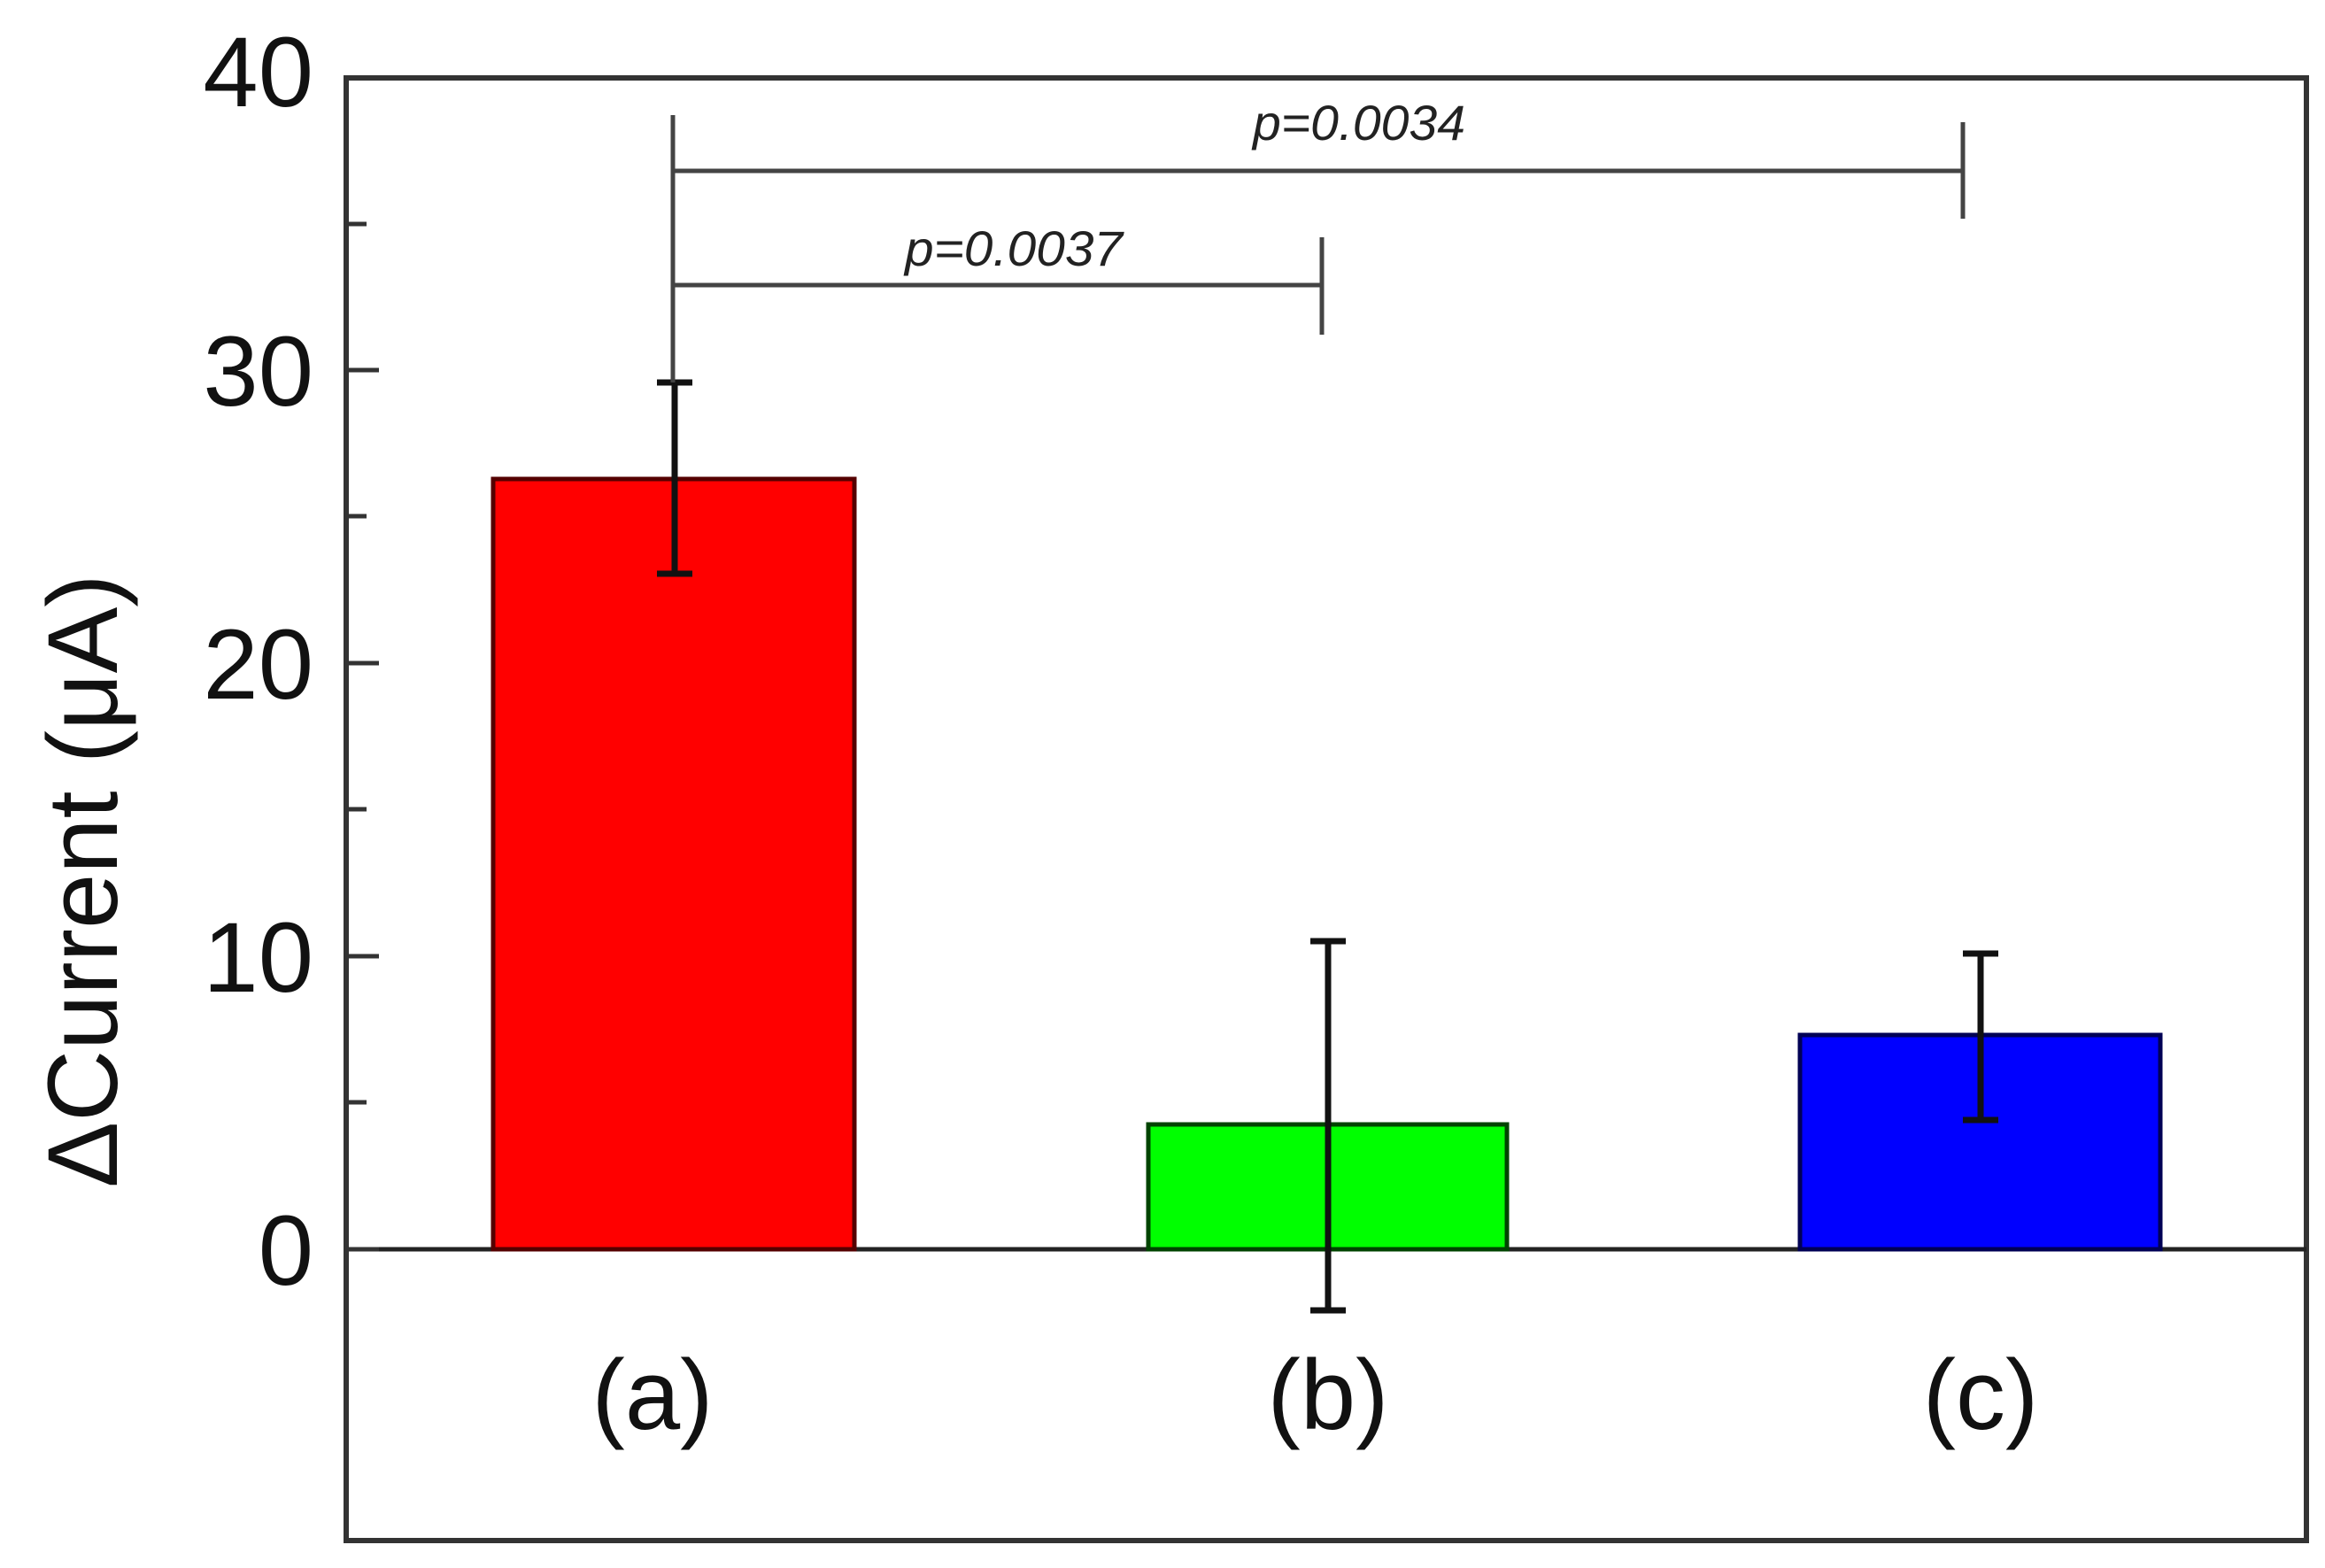 The image size is (2325, 1568). Describe the element at coordinates (673, 864) in the screenshot. I see `bar-a` at that location.